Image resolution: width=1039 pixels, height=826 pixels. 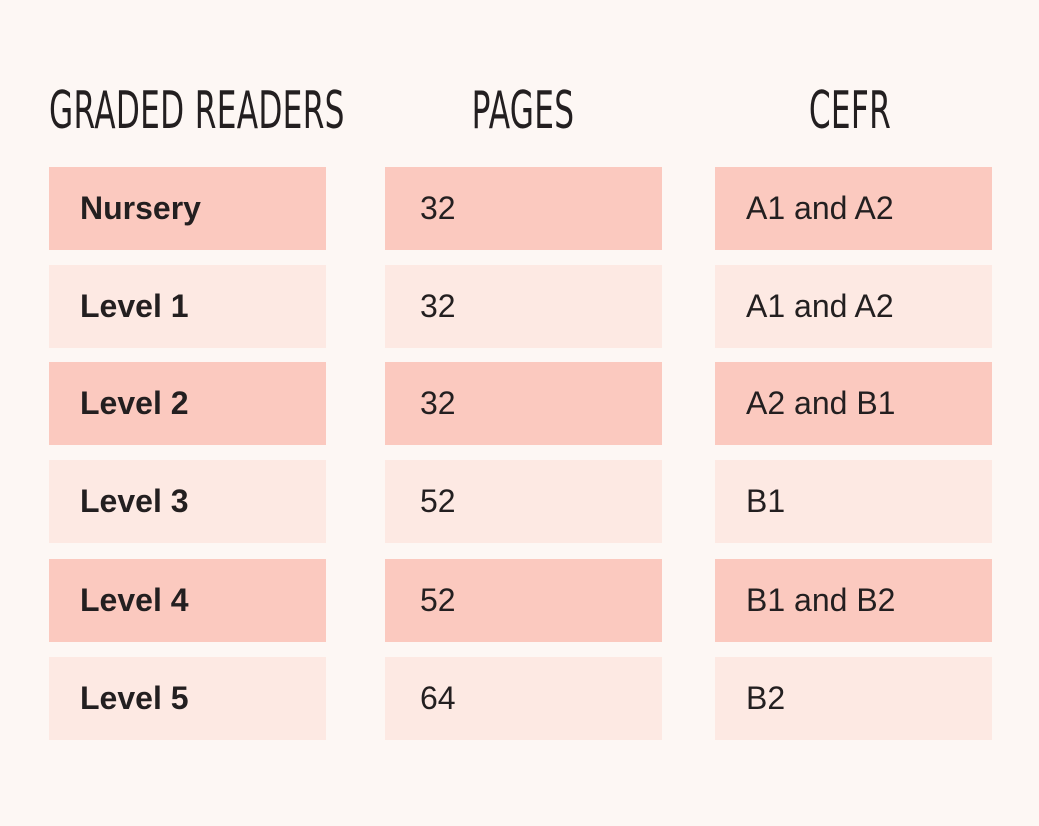 What do you see at coordinates (821, 403) in the screenshot?
I see `cefr-value: A2 and B1` at bounding box center [821, 403].